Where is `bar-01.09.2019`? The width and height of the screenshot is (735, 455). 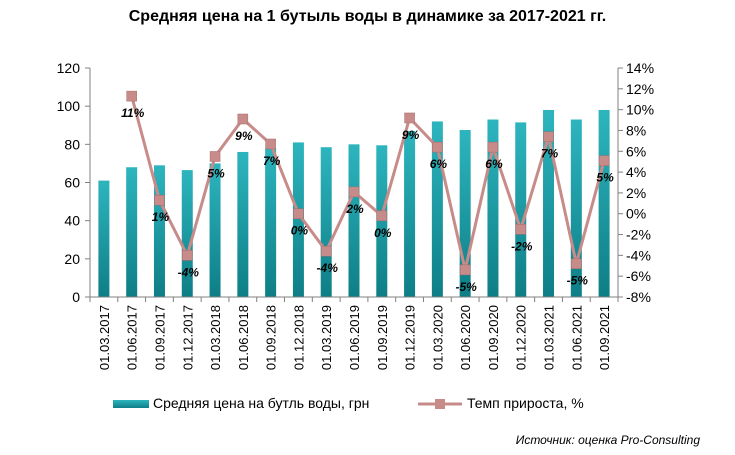 bar-01.09.2019 is located at coordinates (382, 221).